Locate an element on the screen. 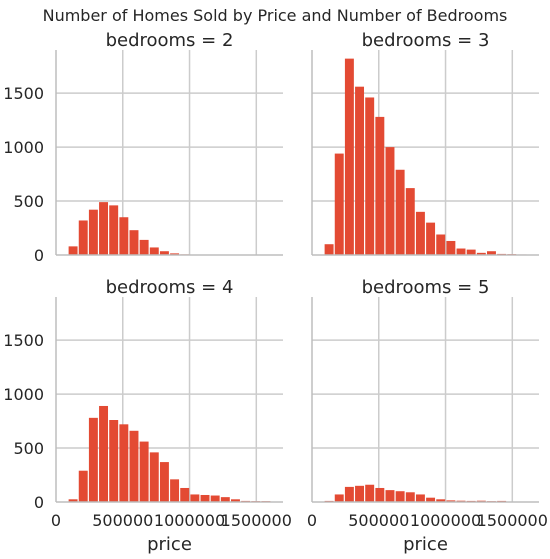 This screenshot has width=550, height=559. facet-title: bedrooms = 4 is located at coordinates (170, 287).